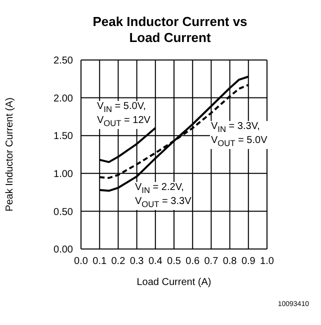 The height and width of the screenshot is (325, 321). I want to click on x-tick-label: 1.0, so click(267, 262).